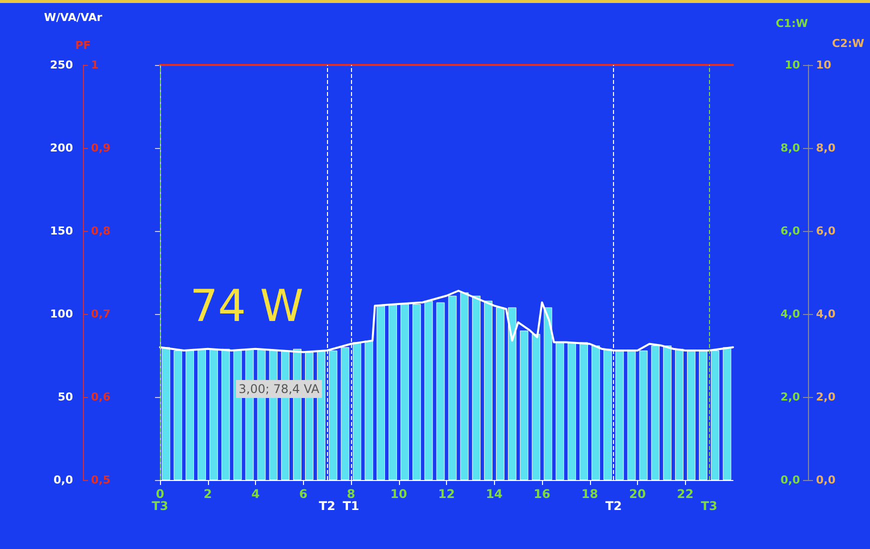  I want to click on y3-tick-label: 2,0, so click(790, 397).